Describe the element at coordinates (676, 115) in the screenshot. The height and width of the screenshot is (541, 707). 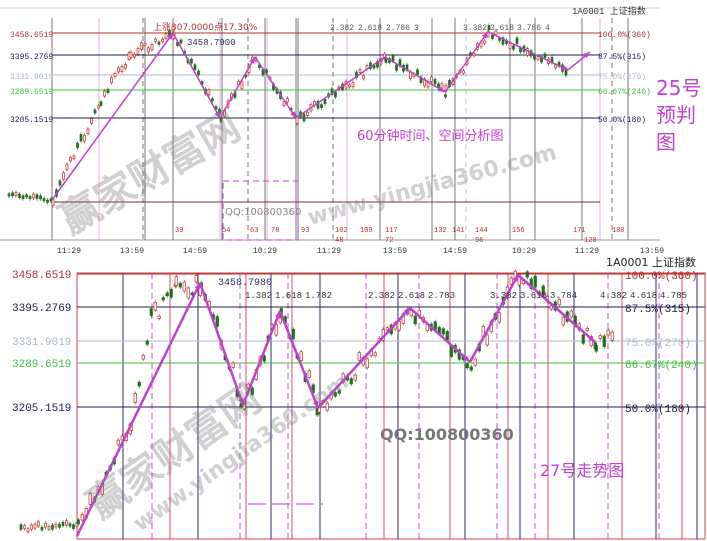
I see `side-title: 预判` at that location.